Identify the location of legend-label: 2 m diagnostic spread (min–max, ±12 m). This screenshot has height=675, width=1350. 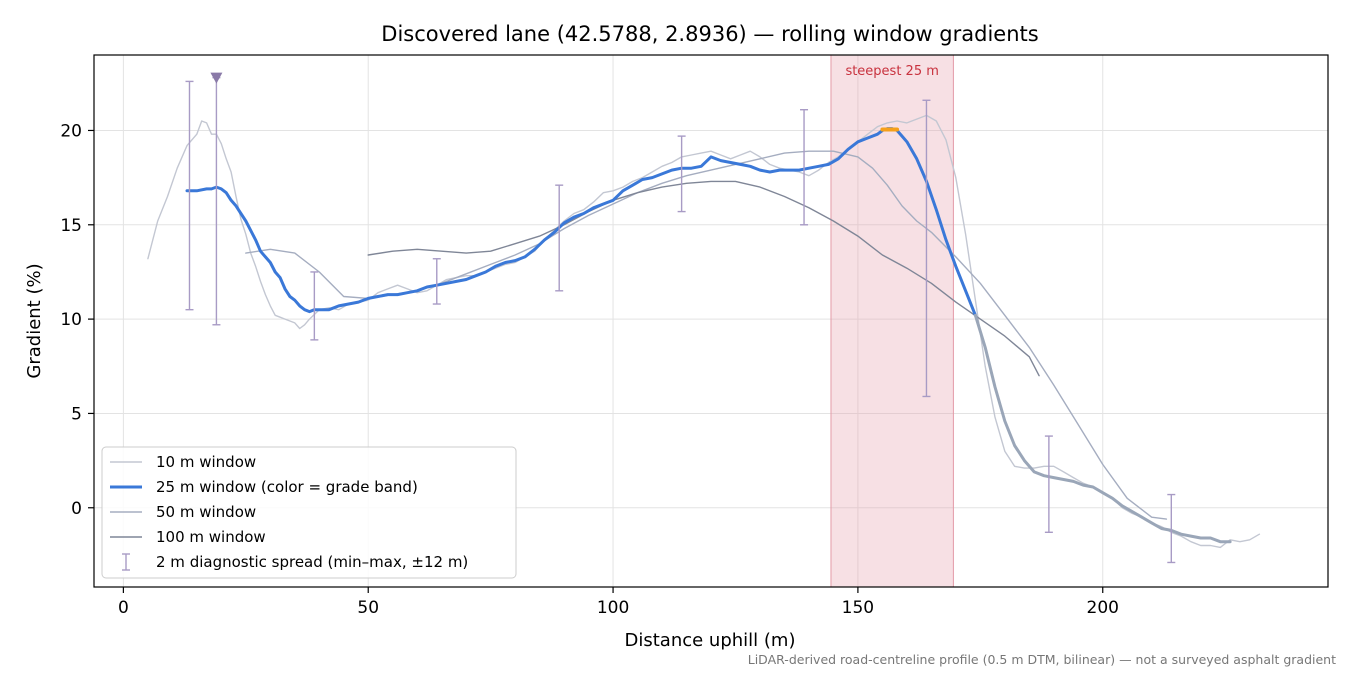
(312, 562).